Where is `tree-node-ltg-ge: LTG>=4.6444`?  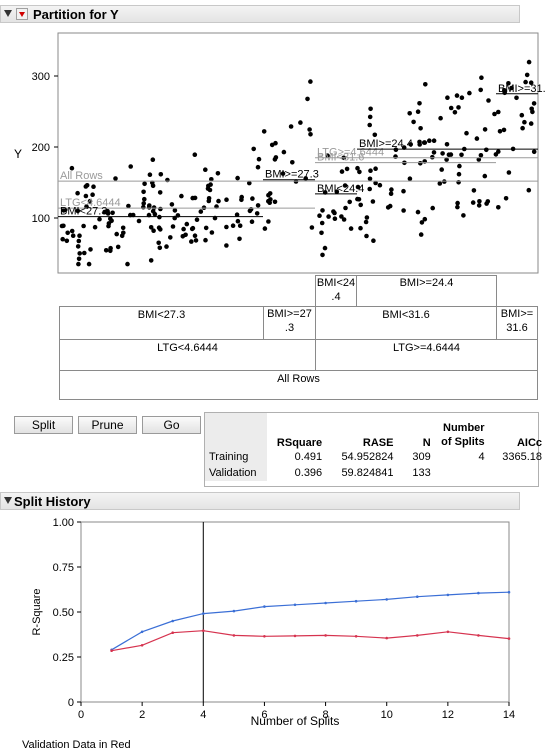 tree-node-ltg-ge: LTG>=4.6444 is located at coordinates (426, 355).